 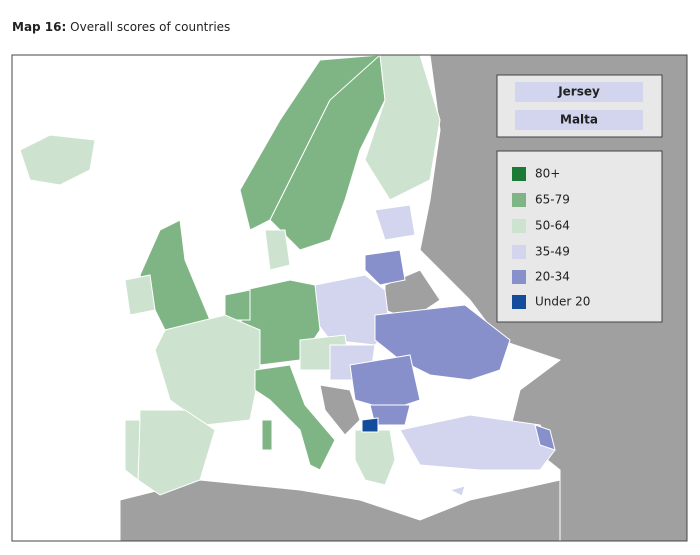 What do you see at coordinates (552, 252) in the screenshot?
I see `legend-label: 35-49` at bounding box center [552, 252].